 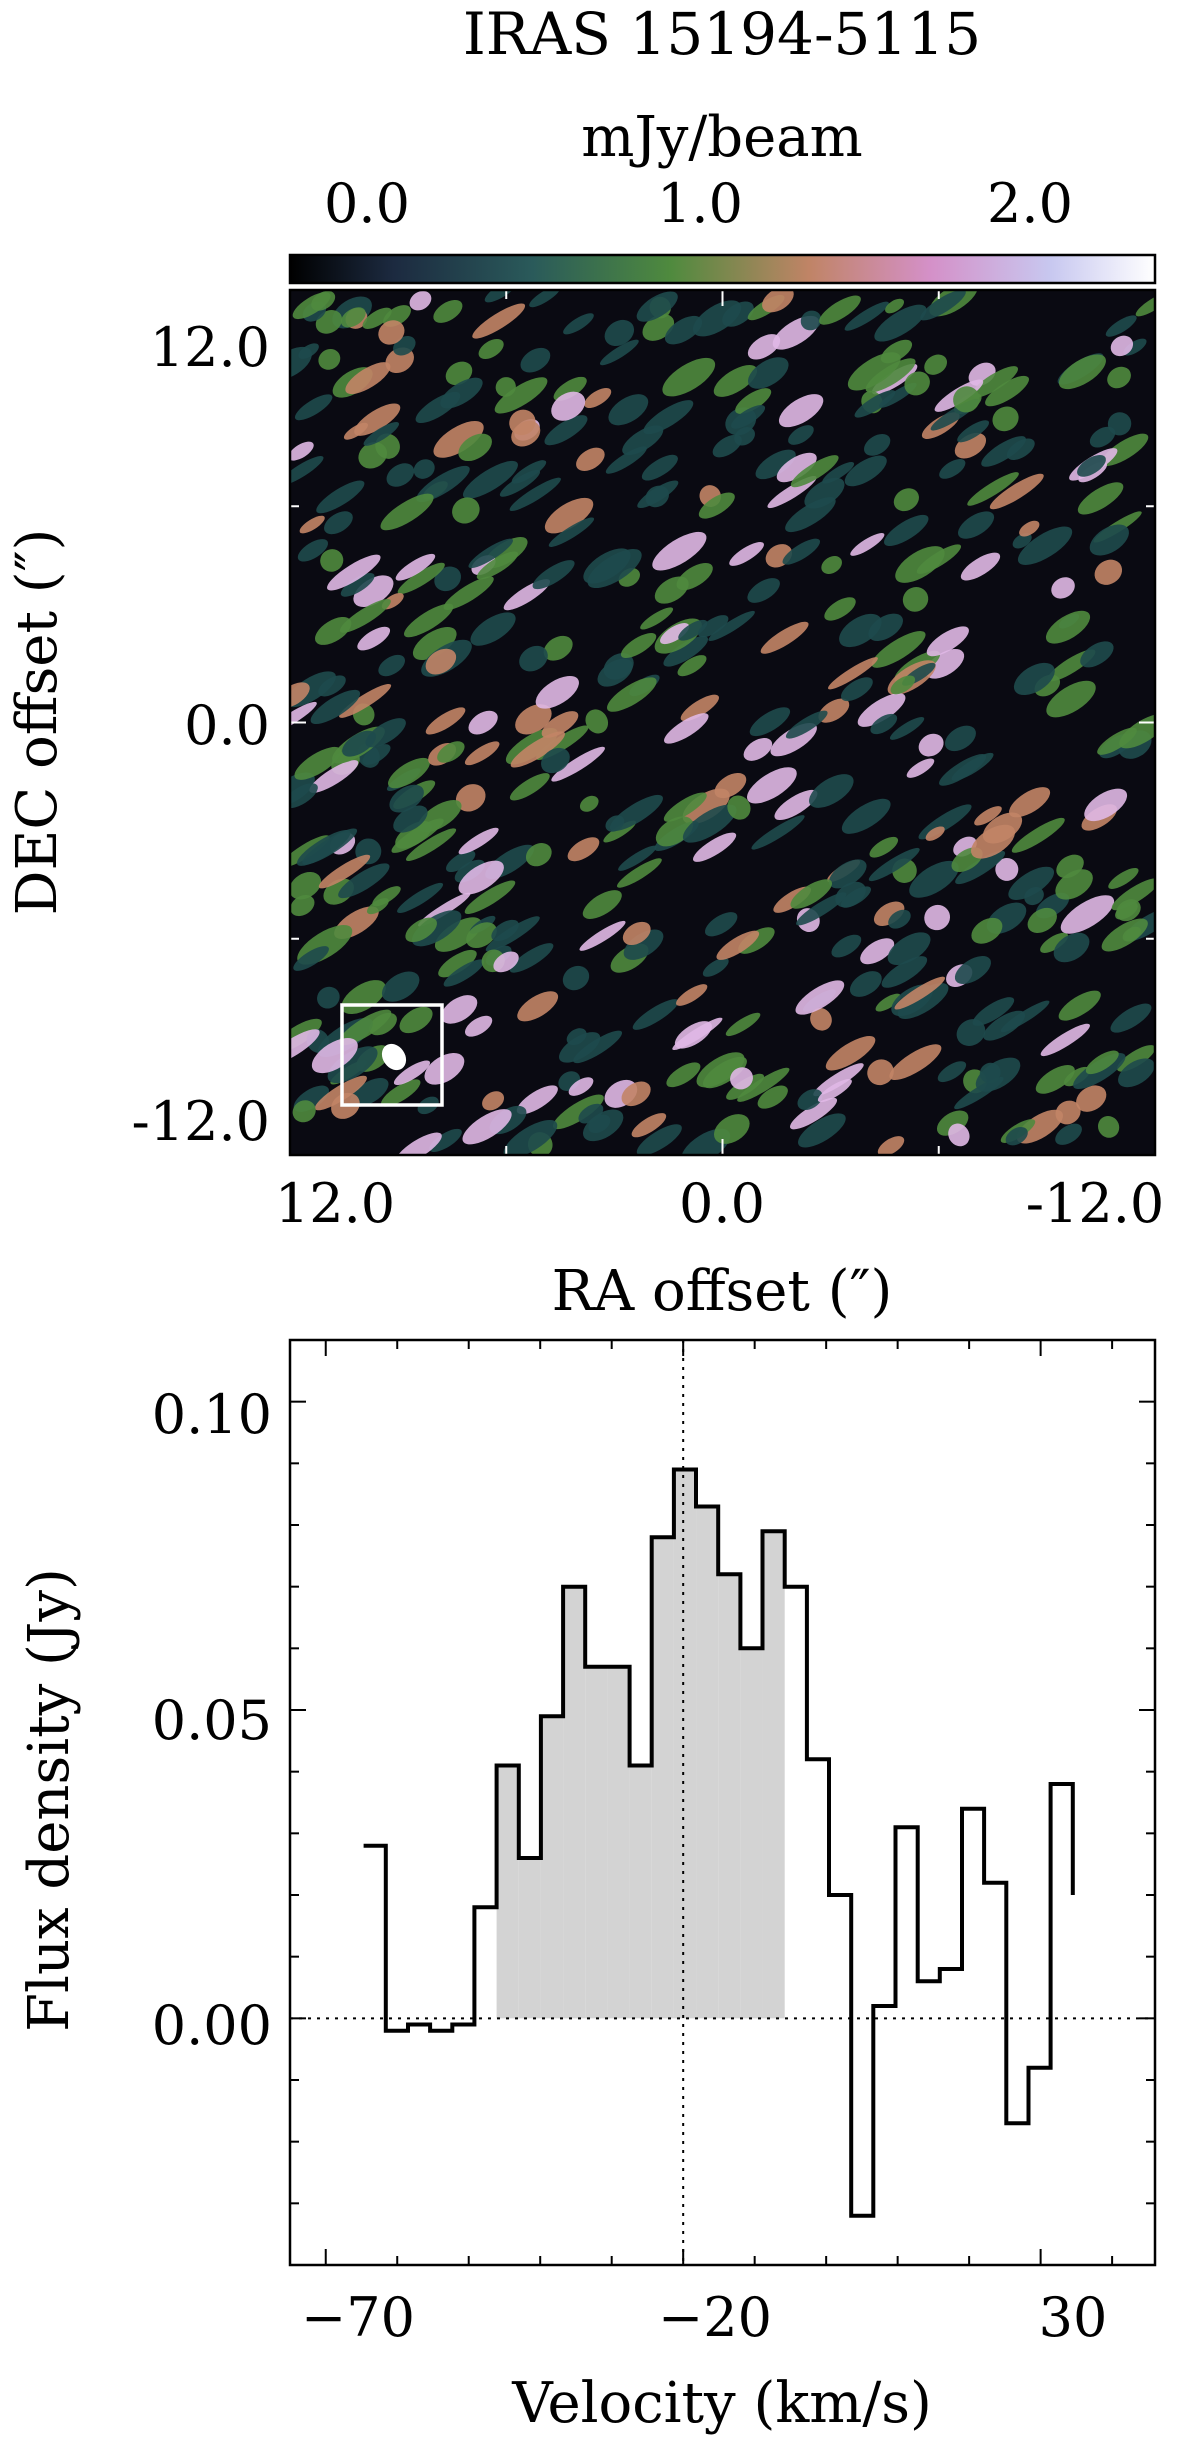 What do you see at coordinates (367, 203) in the screenshot?
I see `colorbar-tick-label: 0.0` at bounding box center [367, 203].